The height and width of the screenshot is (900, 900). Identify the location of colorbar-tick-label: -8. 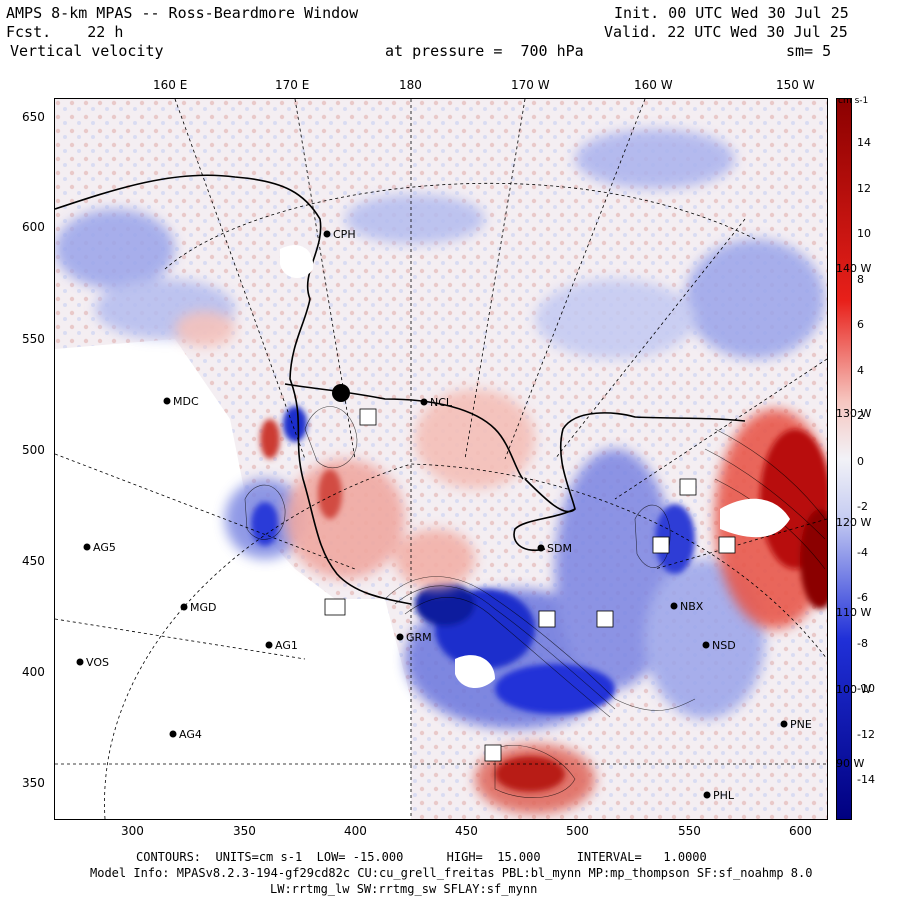
(862, 643).